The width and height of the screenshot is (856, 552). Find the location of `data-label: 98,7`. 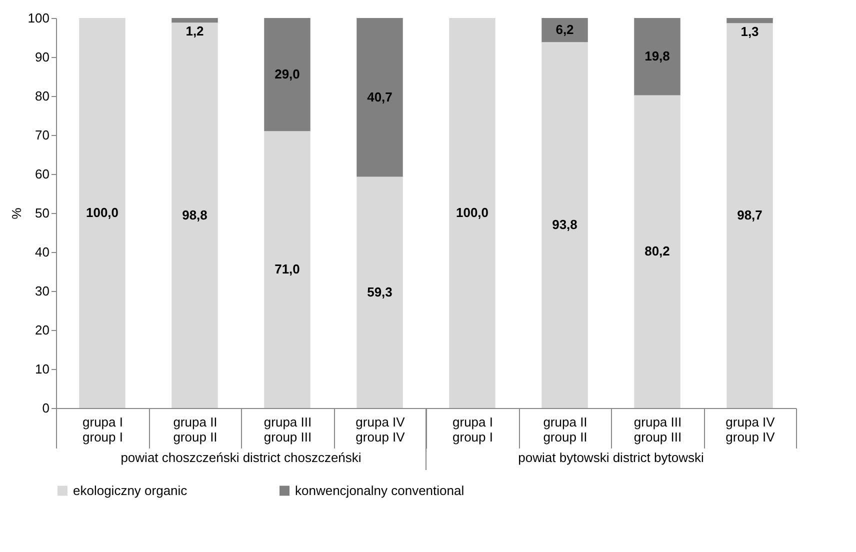

data-label: 98,7 is located at coordinates (749, 215).